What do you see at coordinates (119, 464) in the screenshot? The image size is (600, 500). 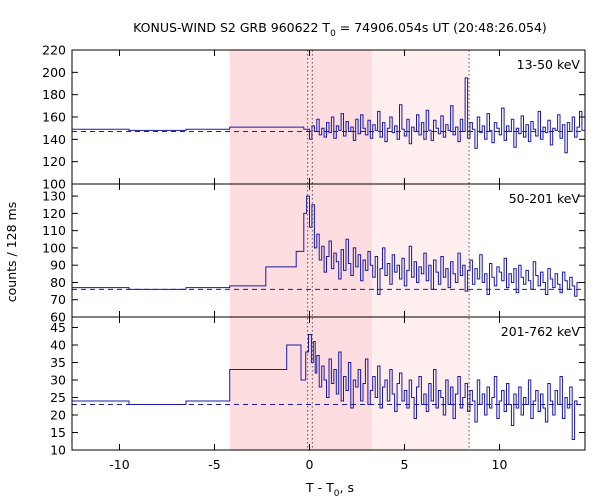 I see `x-tick-label-0: -10` at bounding box center [119, 464].